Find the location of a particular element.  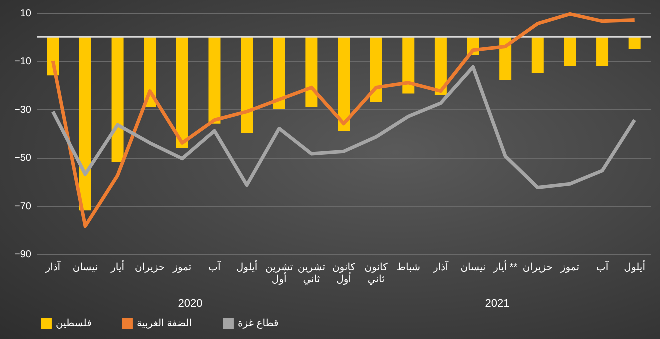

legend-label: قطاع غزة is located at coordinates (258, 324).